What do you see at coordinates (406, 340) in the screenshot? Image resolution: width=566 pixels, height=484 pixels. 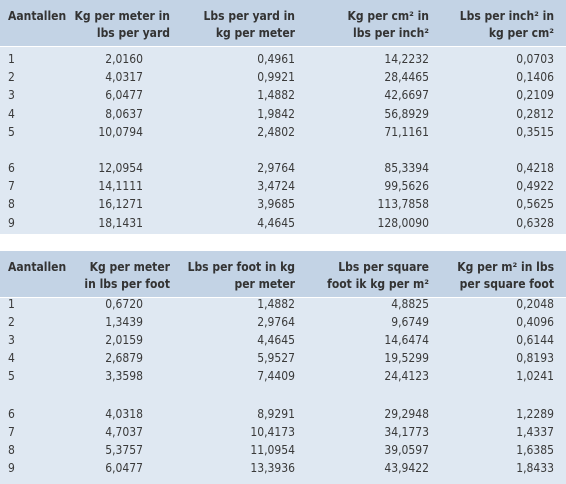 I see `table-cell: 14,6474` at bounding box center [406, 340].